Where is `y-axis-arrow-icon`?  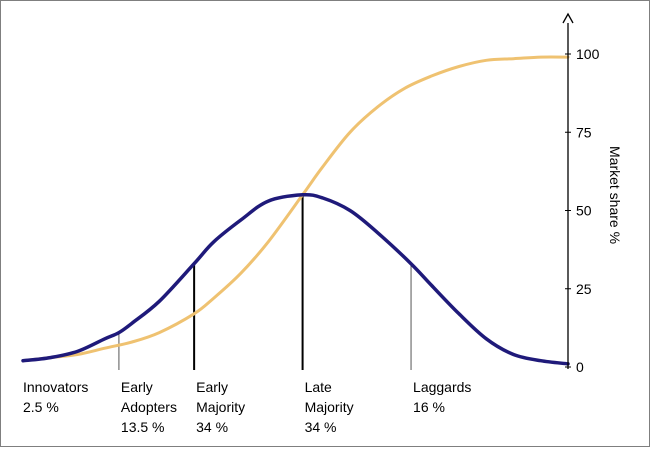
y-axis-arrow-icon is located at coordinates (568, 18).